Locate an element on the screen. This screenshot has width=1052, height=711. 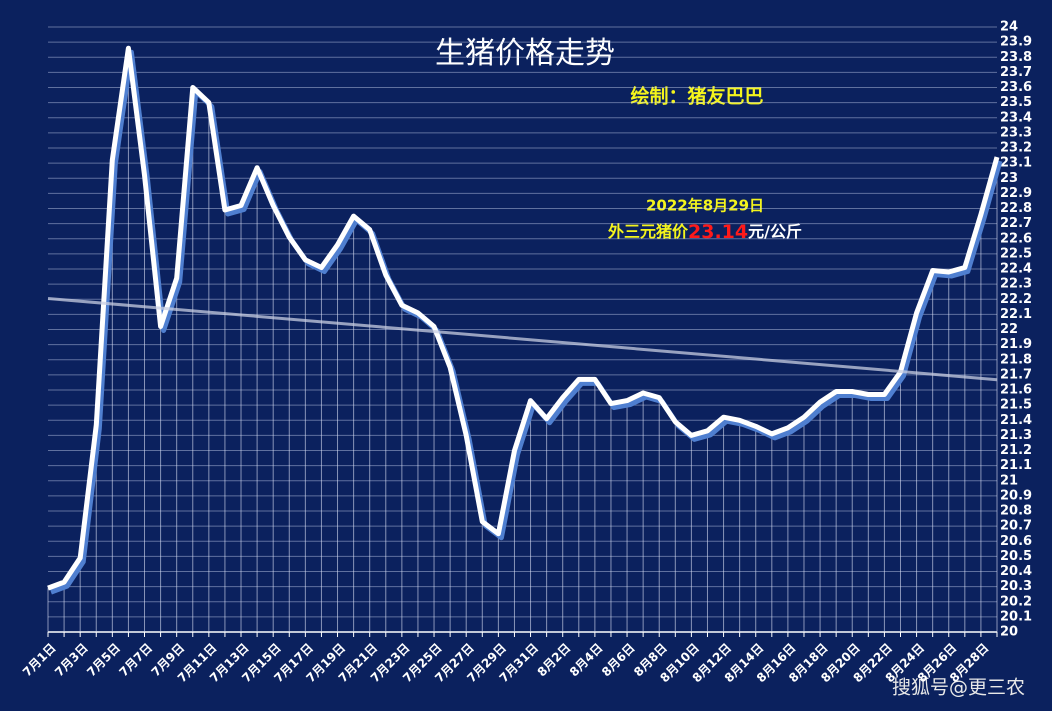
y-tick-label: 22.6 is located at coordinates (1016, 238).